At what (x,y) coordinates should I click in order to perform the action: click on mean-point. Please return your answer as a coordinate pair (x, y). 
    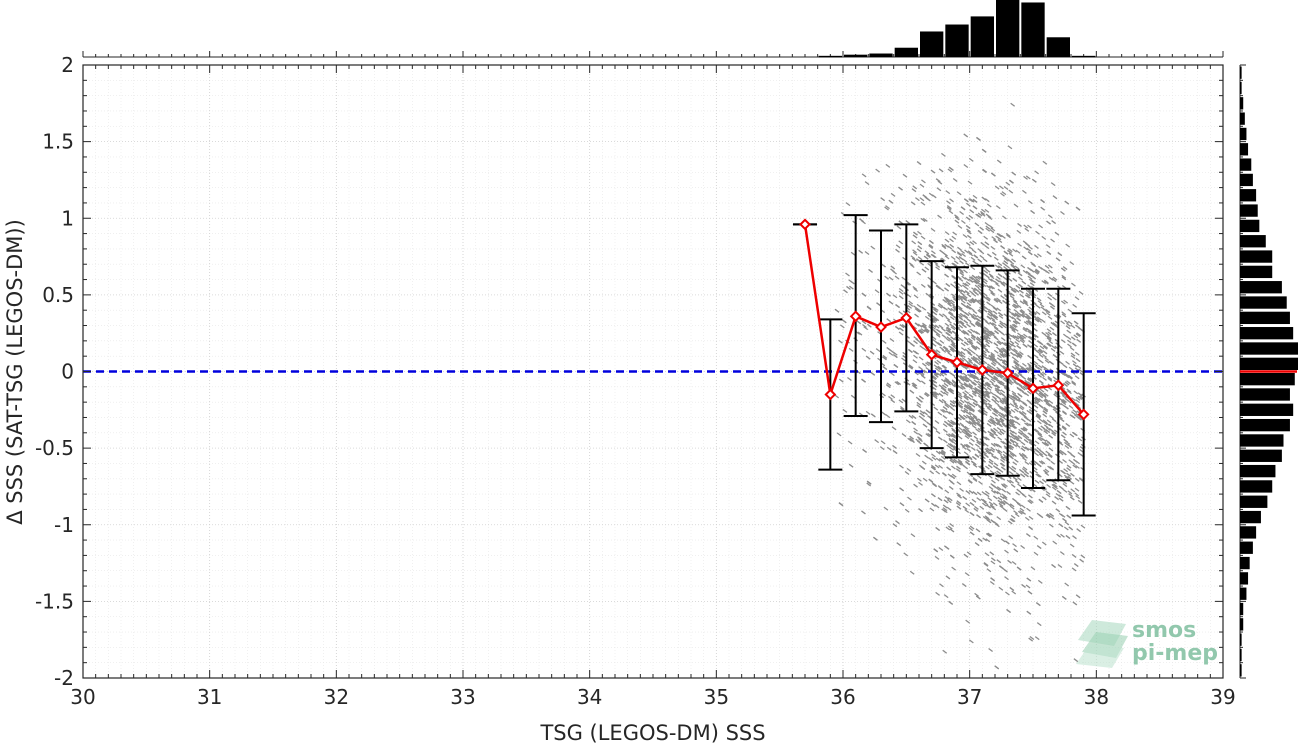
    Looking at the image, I should click on (881, 327).